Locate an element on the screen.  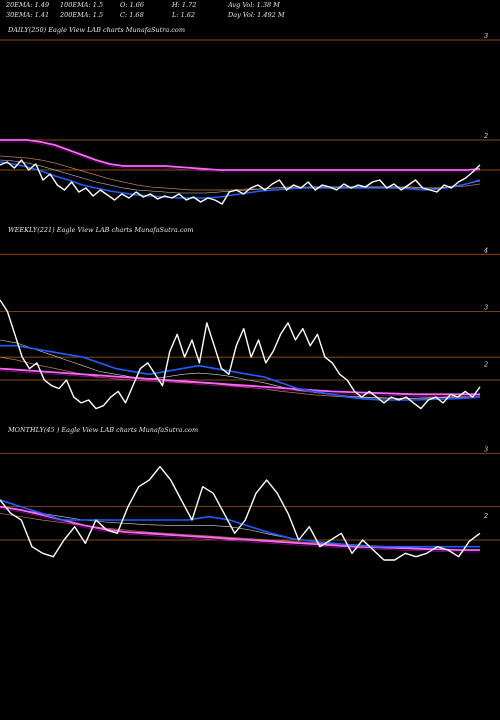
weekly-ytick-3: 3 is located at coordinates (486, 307).